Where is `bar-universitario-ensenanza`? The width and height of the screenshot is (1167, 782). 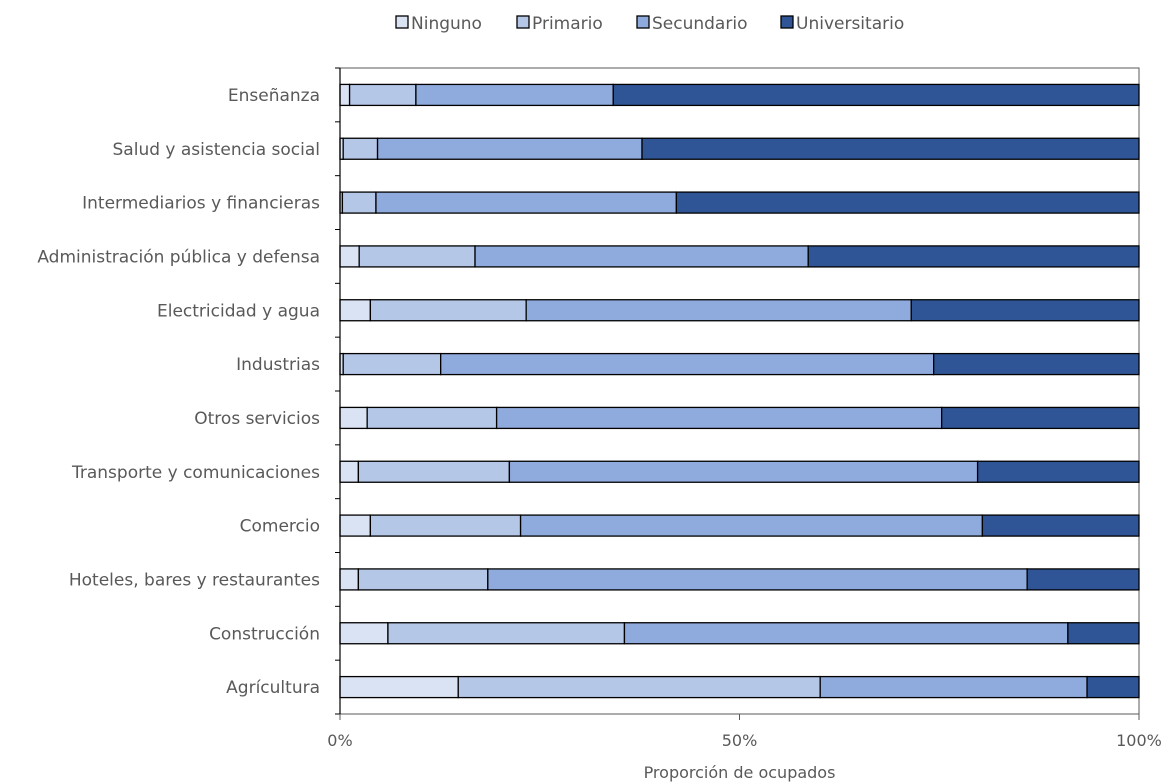
bar-universitario-ensenanza is located at coordinates (876, 95).